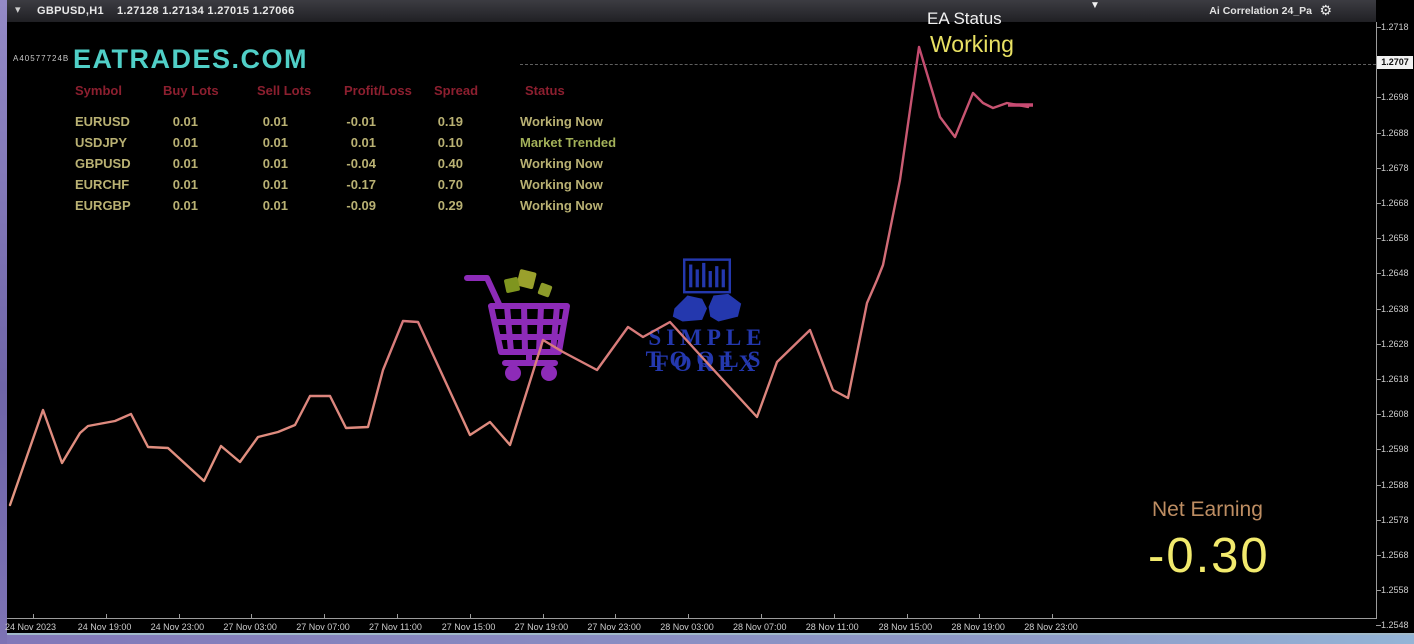  I want to click on net-earning-label: Net Earning, so click(1207, 509).